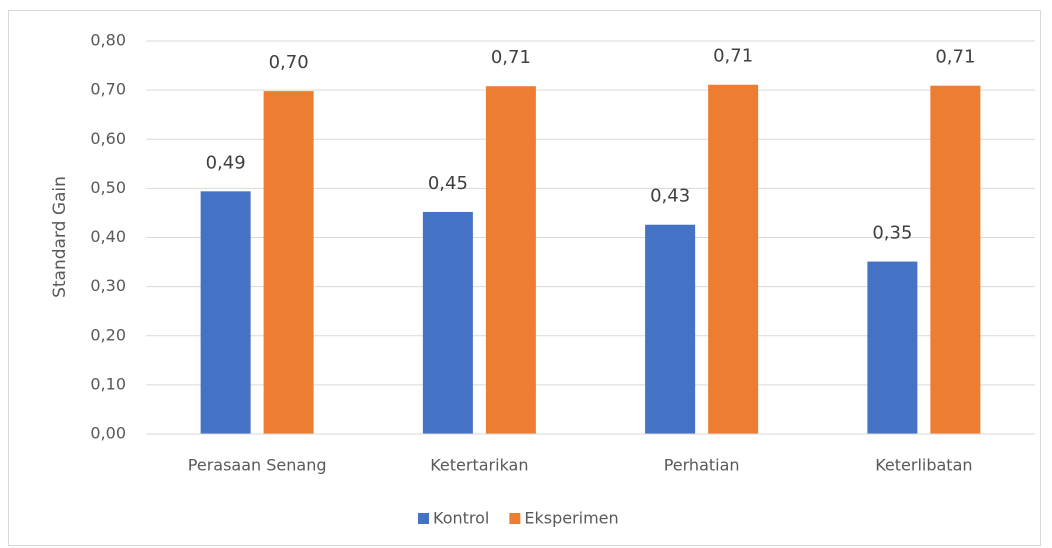 The height and width of the screenshot is (548, 1052). Describe the element at coordinates (571, 518) in the screenshot. I see `legend-label: Eksperimen` at that location.